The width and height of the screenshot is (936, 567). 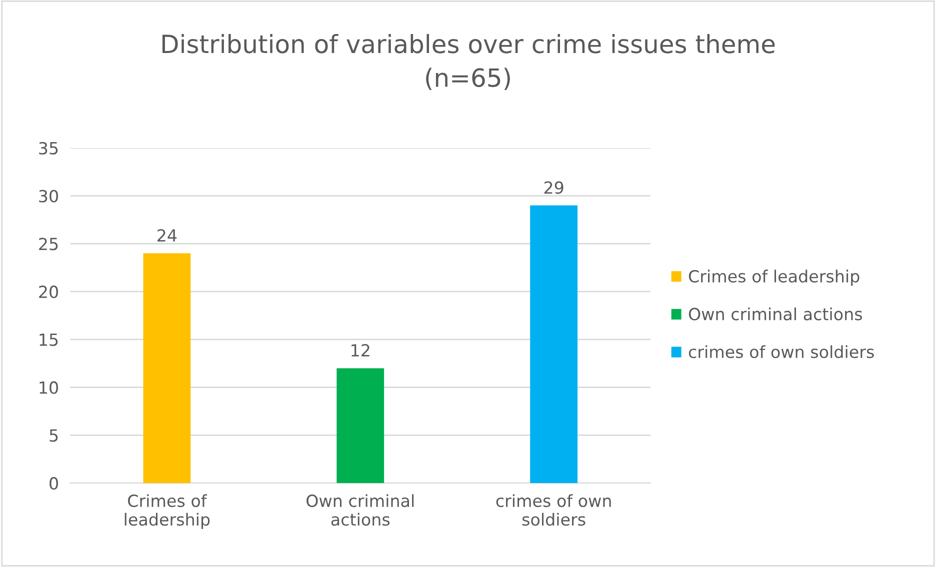 I want to click on y-tick-label: 15, so click(x=49, y=340).